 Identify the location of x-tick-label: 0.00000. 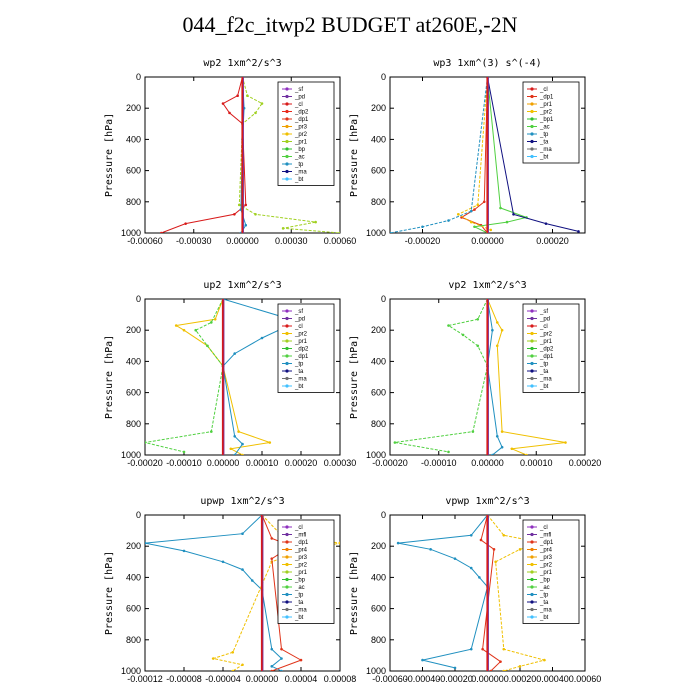
(487, 679).